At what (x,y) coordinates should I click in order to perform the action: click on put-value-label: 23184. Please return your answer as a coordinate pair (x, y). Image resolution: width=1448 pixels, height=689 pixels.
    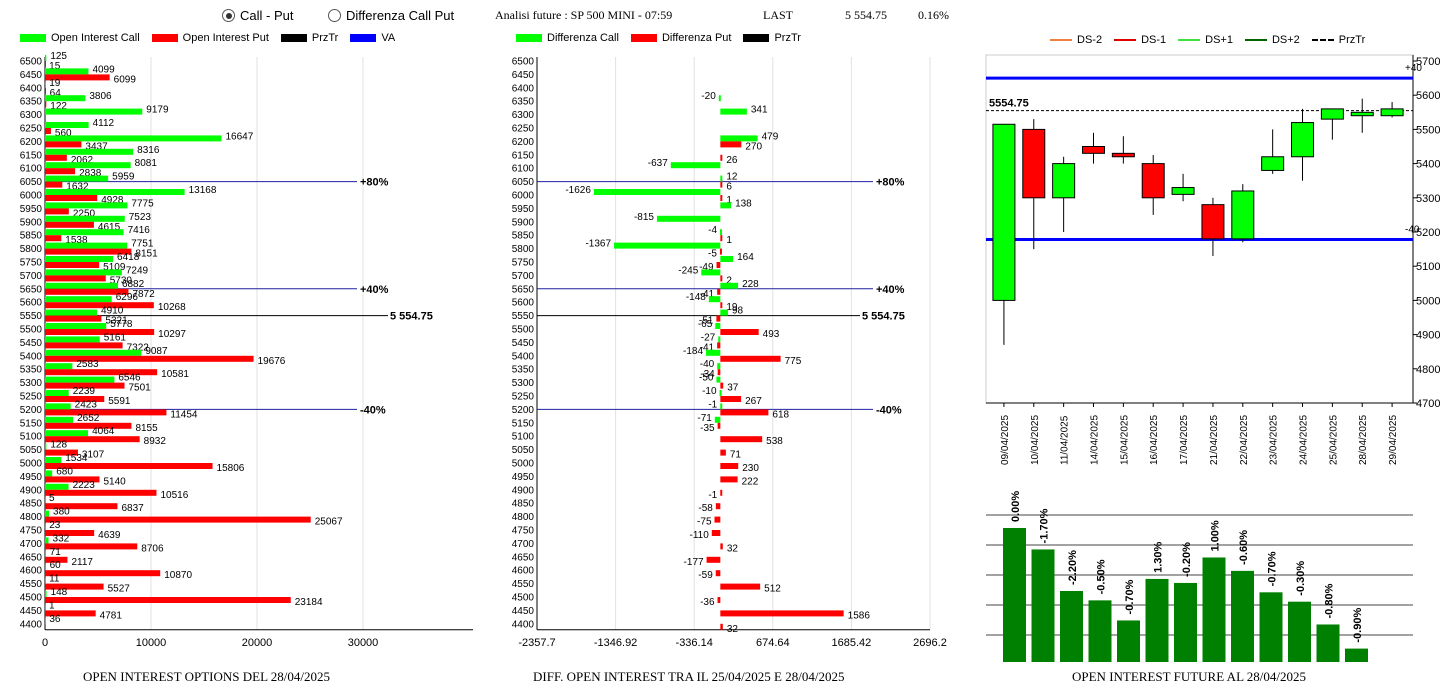
    Looking at the image, I should click on (309, 602).